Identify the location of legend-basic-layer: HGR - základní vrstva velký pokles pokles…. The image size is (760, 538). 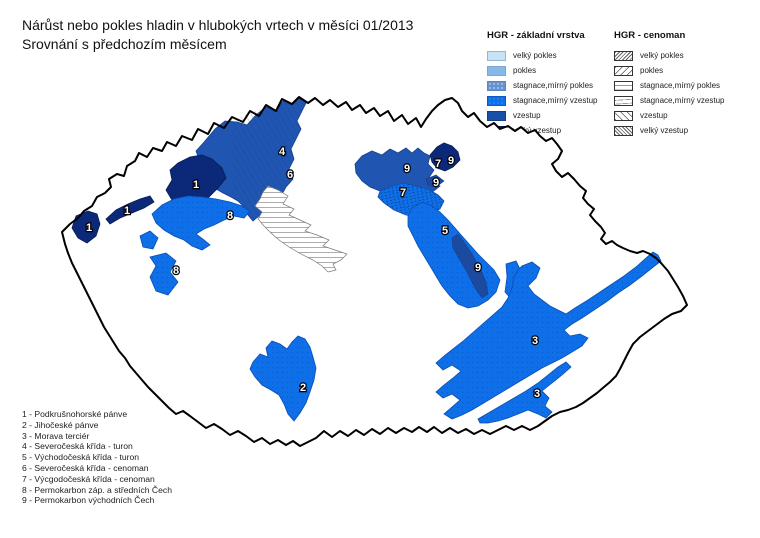
(548, 84).